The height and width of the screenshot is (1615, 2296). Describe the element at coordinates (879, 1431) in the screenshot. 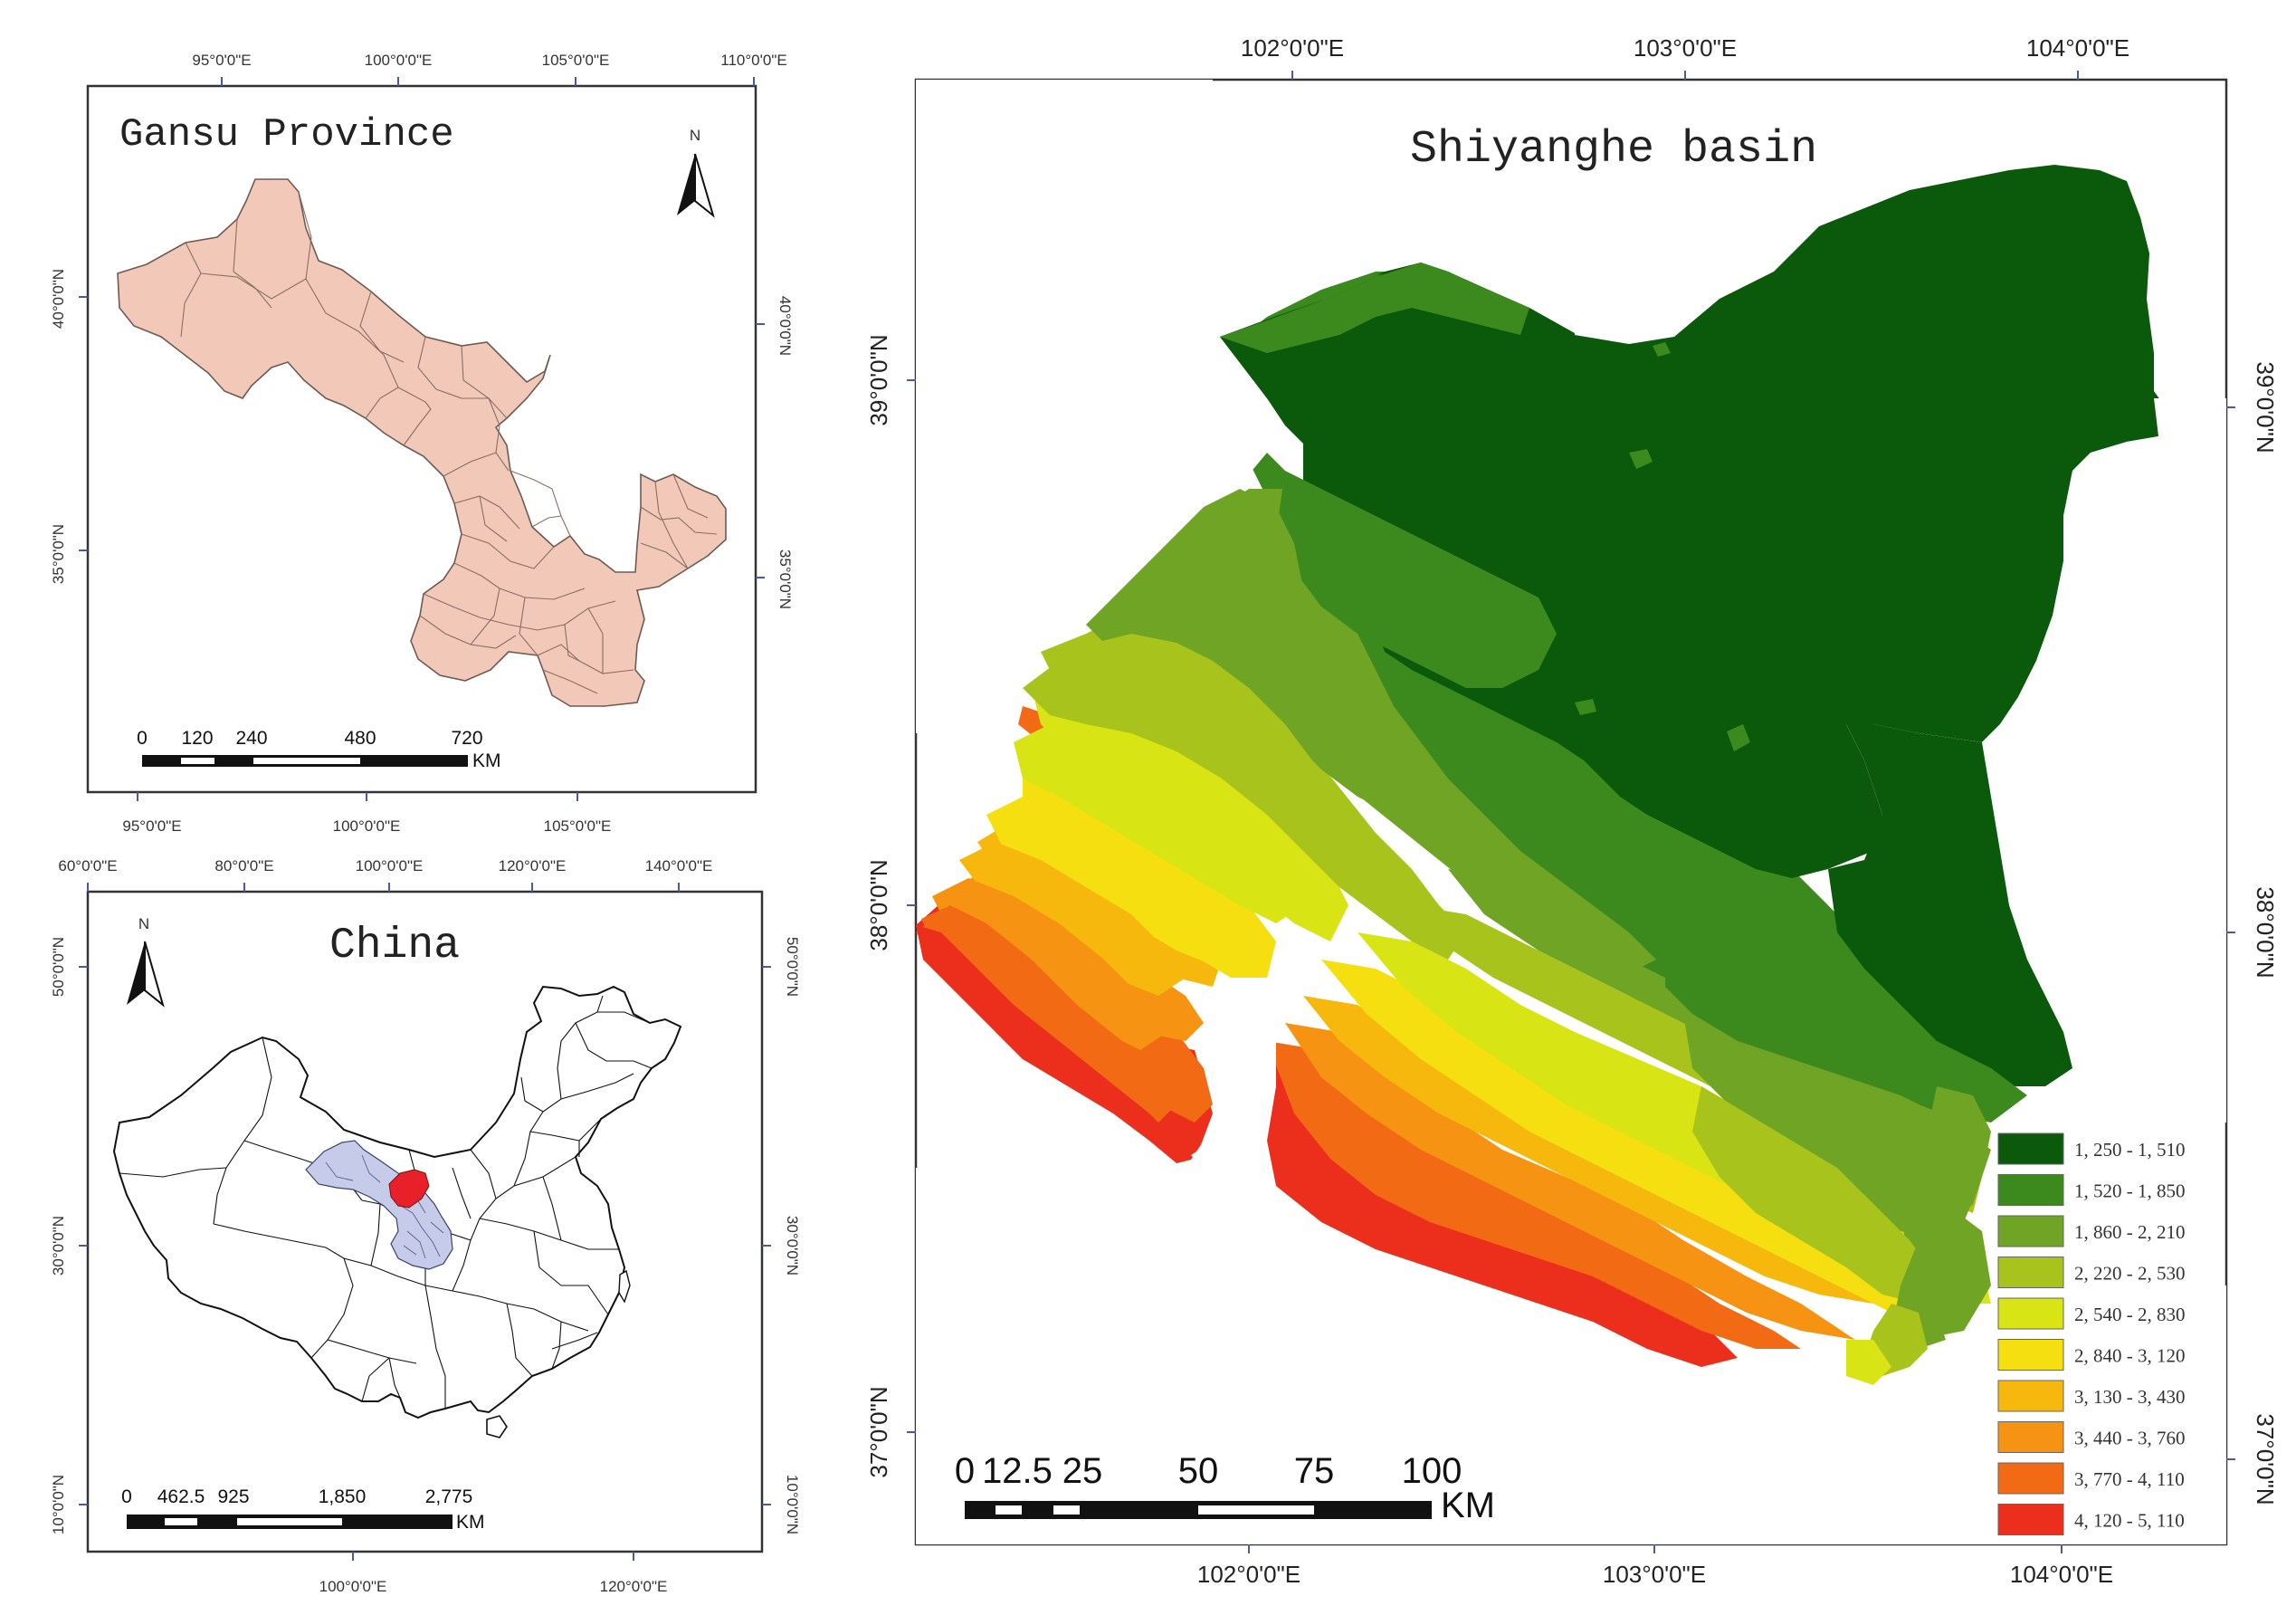

I see `basin-left-tick-2: 37°0'0"N` at that location.